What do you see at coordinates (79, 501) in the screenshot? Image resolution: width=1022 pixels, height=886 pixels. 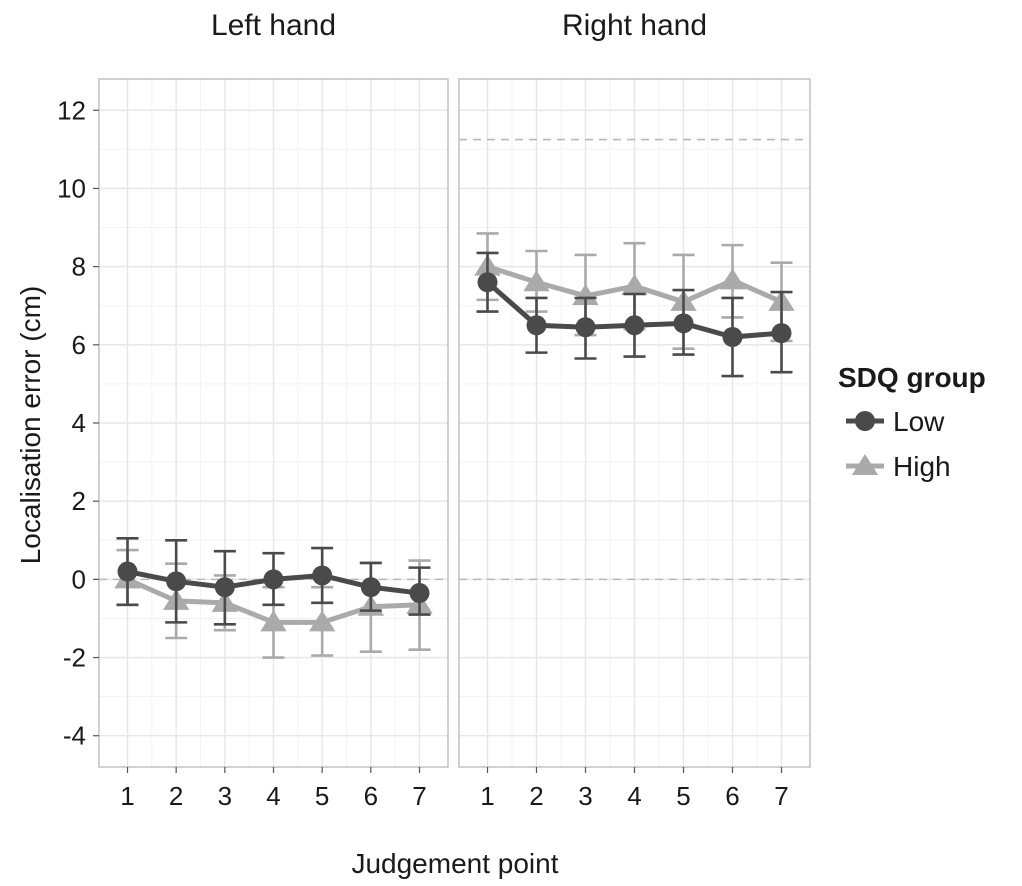 I see `y-tick-label: 2` at bounding box center [79, 501].